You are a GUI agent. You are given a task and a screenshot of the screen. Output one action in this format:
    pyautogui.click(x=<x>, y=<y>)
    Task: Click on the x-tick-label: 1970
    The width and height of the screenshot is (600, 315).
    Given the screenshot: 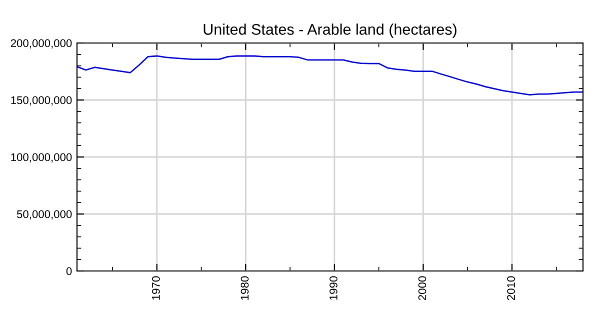 What is the action you would take?
    pyautogui.click(x=156, y=288)
    